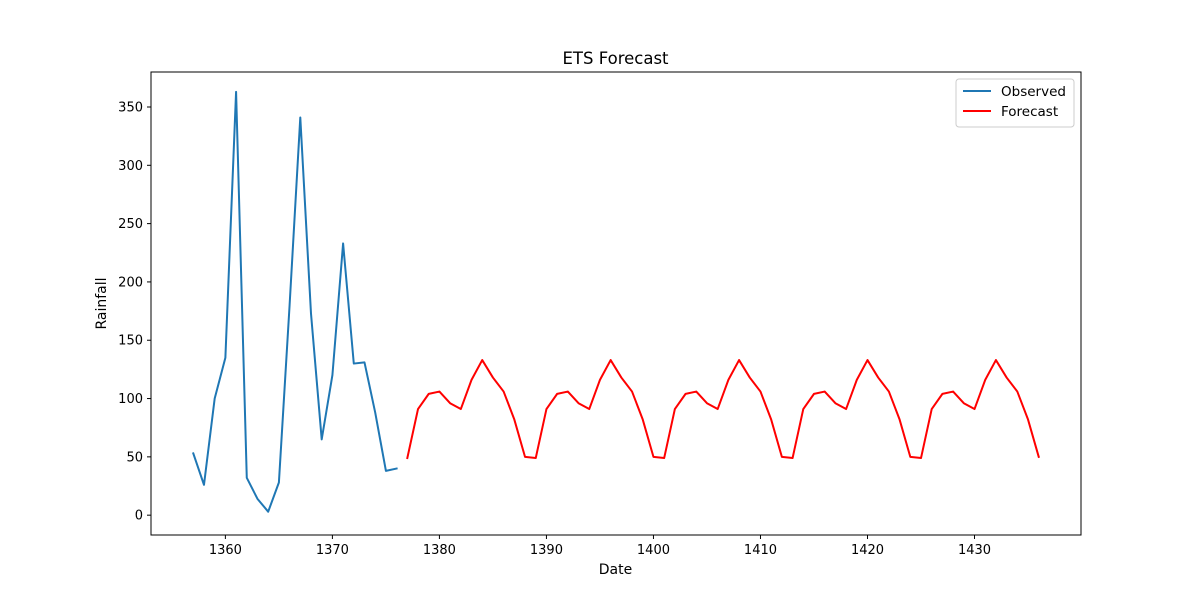 The width and height of the screenshot is (1200, 600). What do you see at coordinates (130, 224) in the screenshot?
I see `y-tick-label-5: 250` at bounding box center [130, 224].